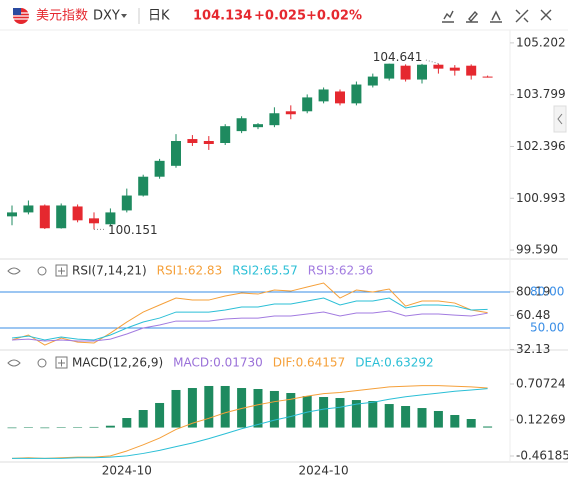 The image size is (568, 482). I want to click on y-tick-label: 102.396, so click(541, 146).